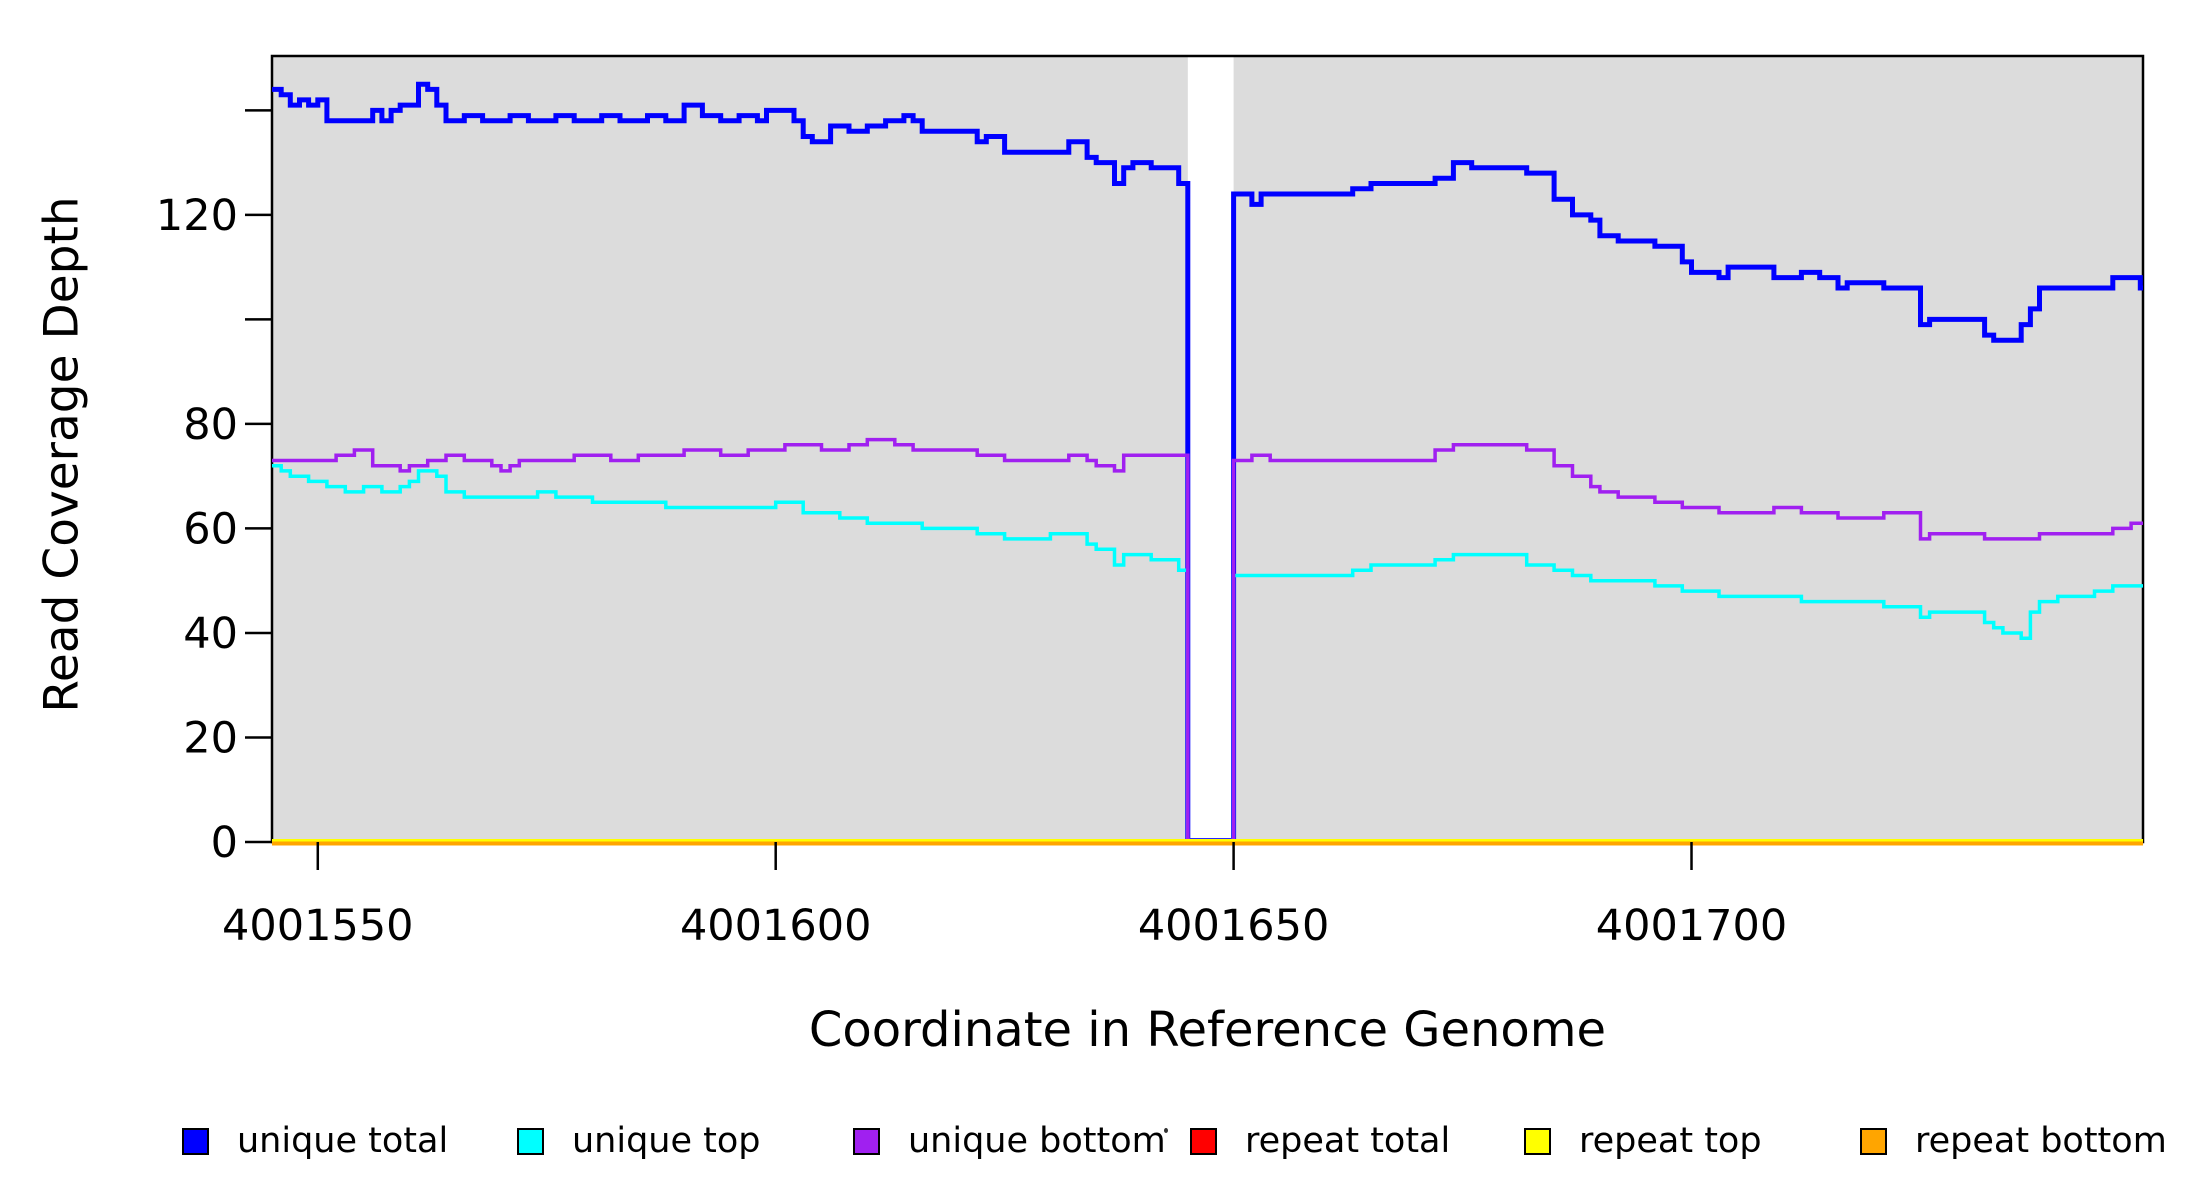 The image size is (2200, 1200). I want to click on legend-label: unique bottom, so click(1037, 1141).